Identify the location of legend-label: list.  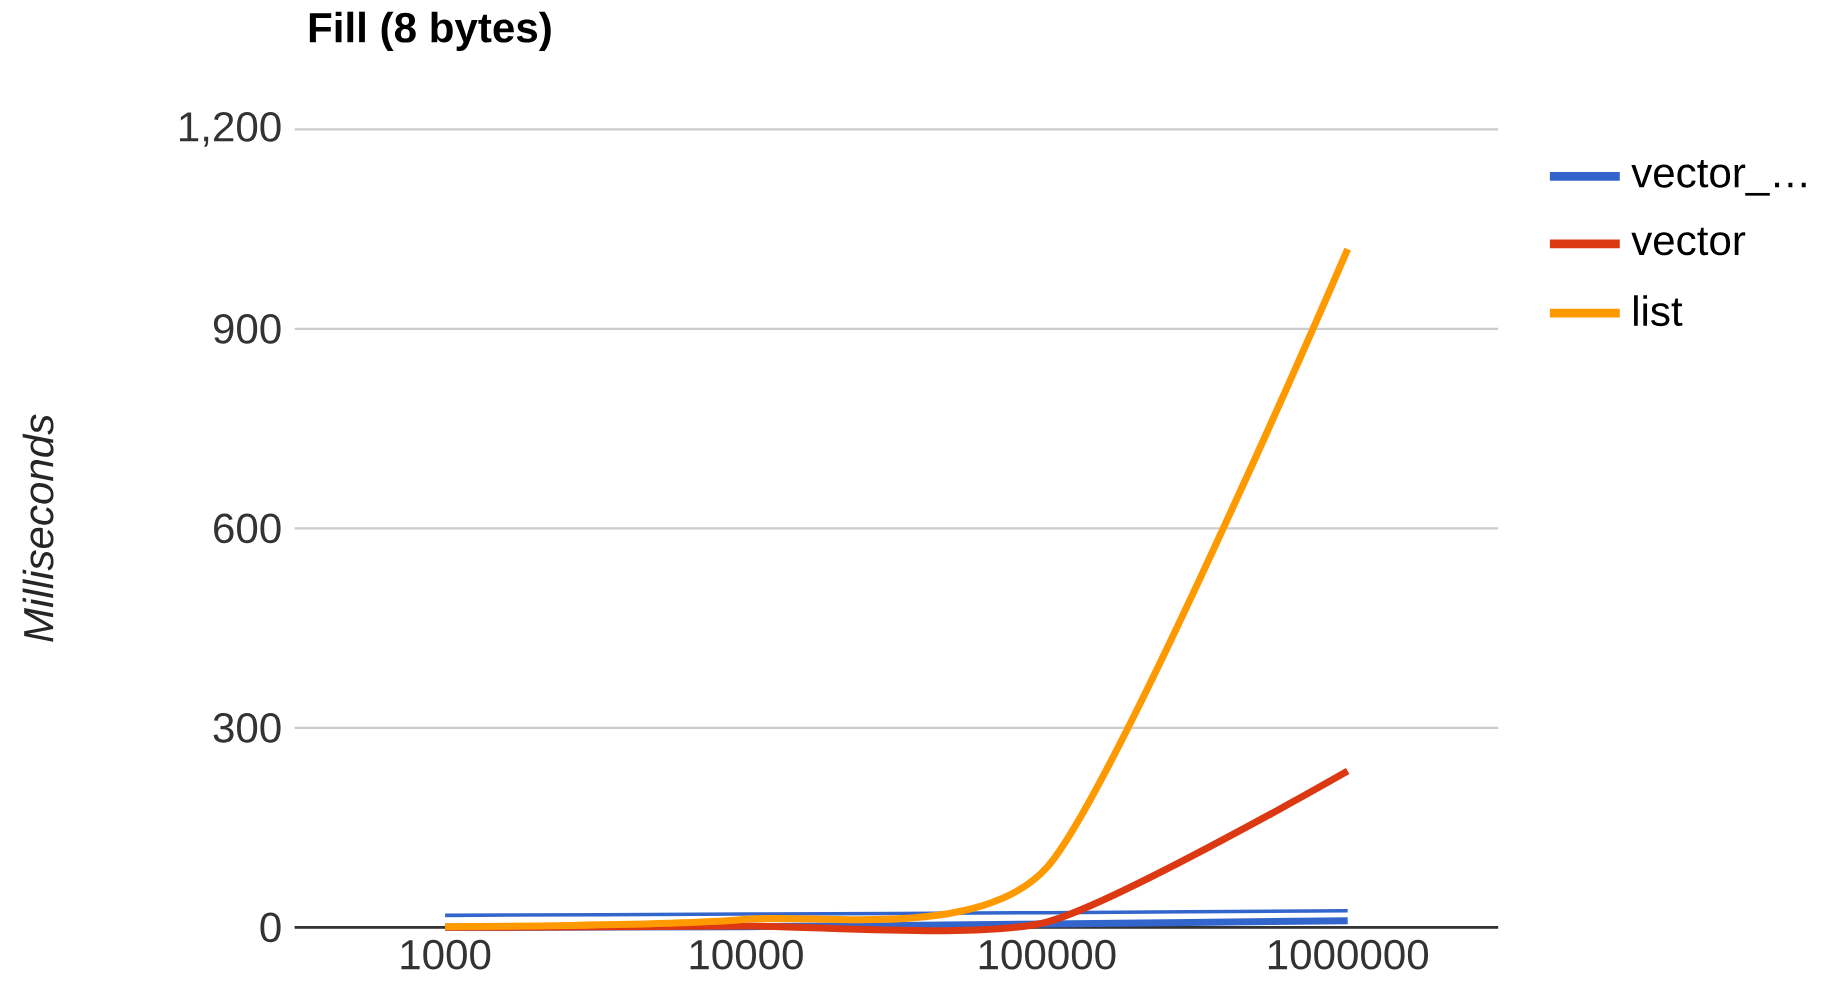
(1658, 311).